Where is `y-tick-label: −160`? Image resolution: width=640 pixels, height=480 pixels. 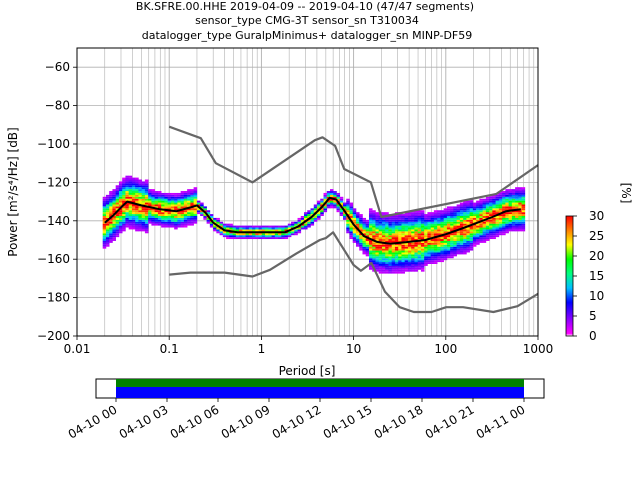 y-tick-label: −160 is located at coordinates (53, 259).